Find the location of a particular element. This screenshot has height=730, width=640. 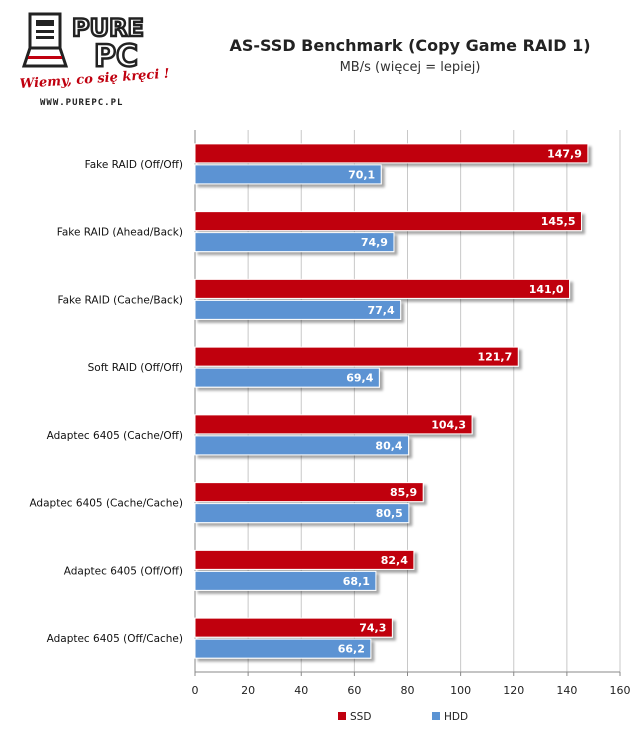

data-label: 77,4 is located at coordinates (380, 310).